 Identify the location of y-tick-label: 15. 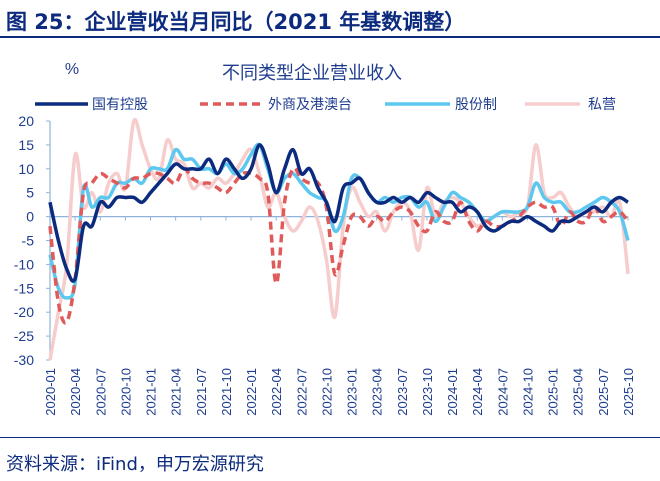
(26, 145).